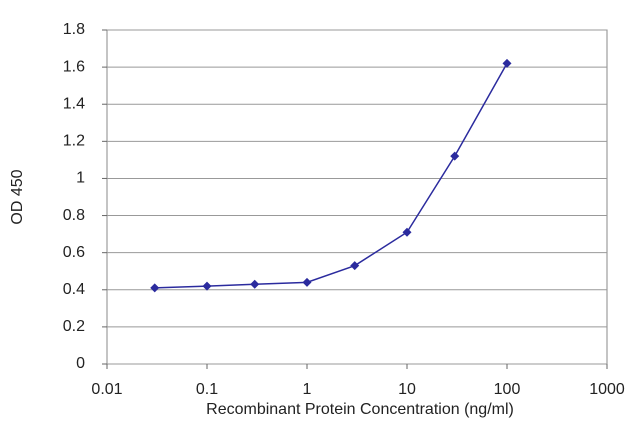  Describe the element at coordinates (74, 215) in the screenshot. I see `y-tick-label: 0.8` at that location.